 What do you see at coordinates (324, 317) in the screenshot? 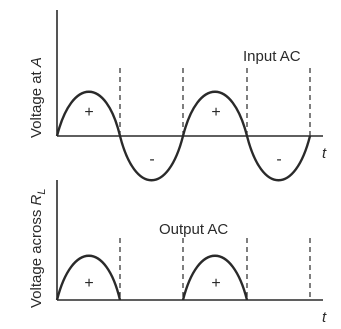
I see `bottom-t-axis-label: t` at bounding box center [324, 317].